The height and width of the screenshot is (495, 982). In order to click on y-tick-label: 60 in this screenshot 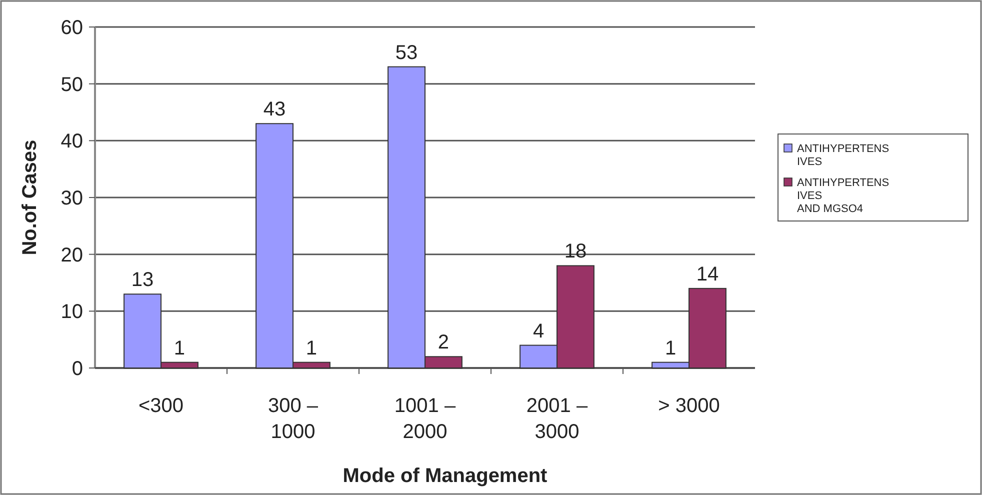, I will do `click(71, 28)`.